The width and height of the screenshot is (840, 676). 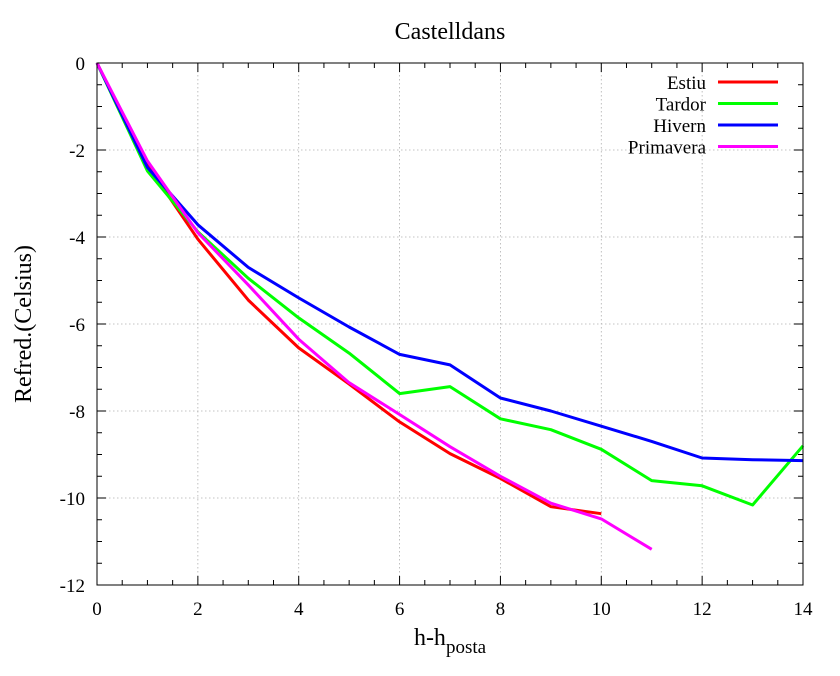 What do you see at coordinates (198, 609) in the screenshot?
I see `x-tick-label: 2` at bounding box center [198, 609].